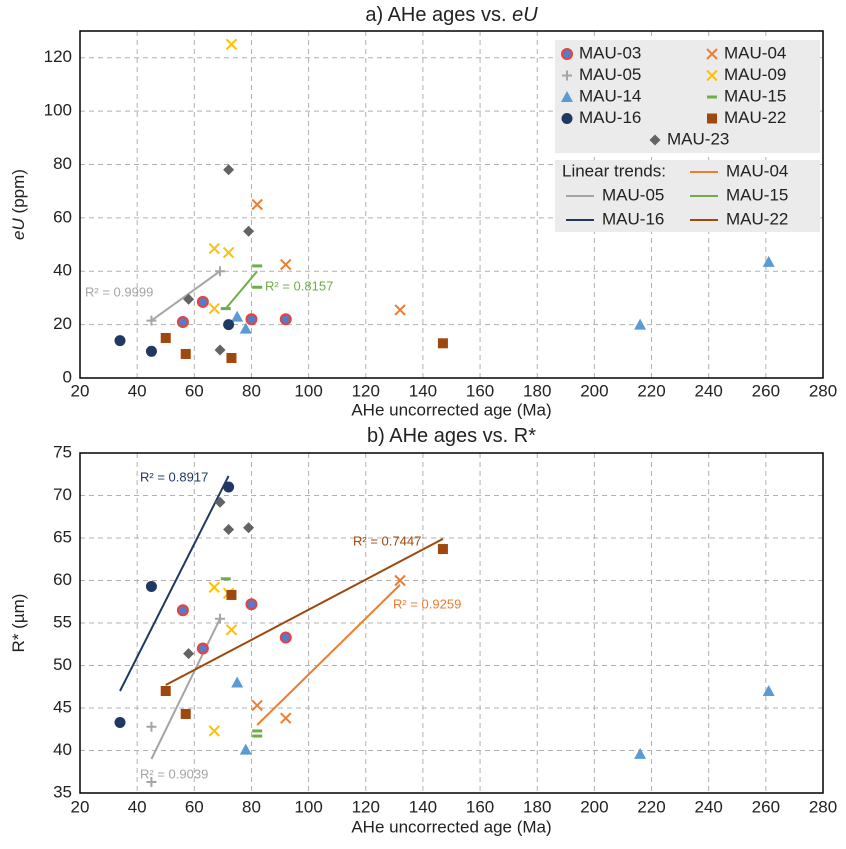  What do you see at coordinates (194, 390) in the screenshot?
I see `x-tick-label: 60` at bounding box center [194, 390].